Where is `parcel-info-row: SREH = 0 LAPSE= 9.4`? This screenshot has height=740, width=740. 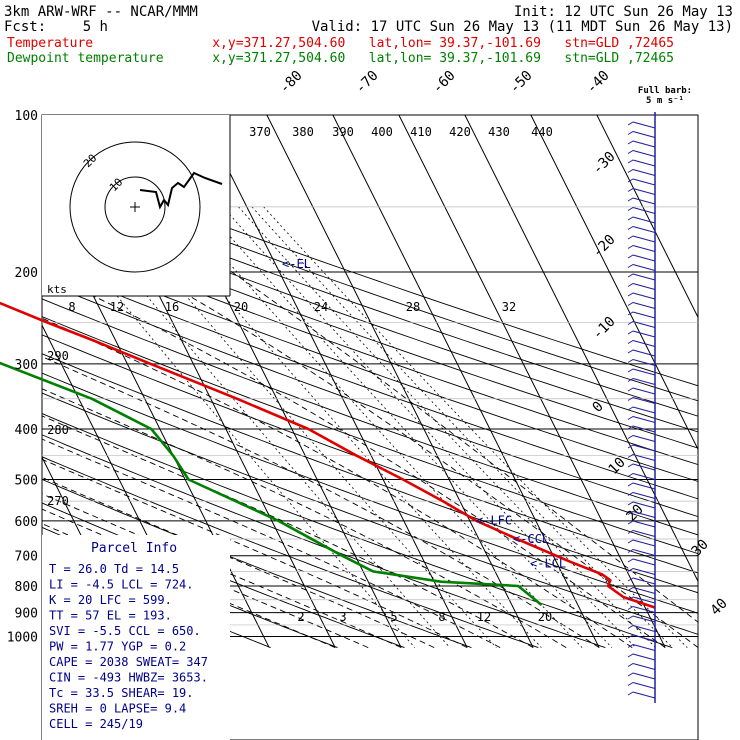
parcel-info-row: SREH = 0 LAPSE= 9.4 is located at coordinates (117, 709).